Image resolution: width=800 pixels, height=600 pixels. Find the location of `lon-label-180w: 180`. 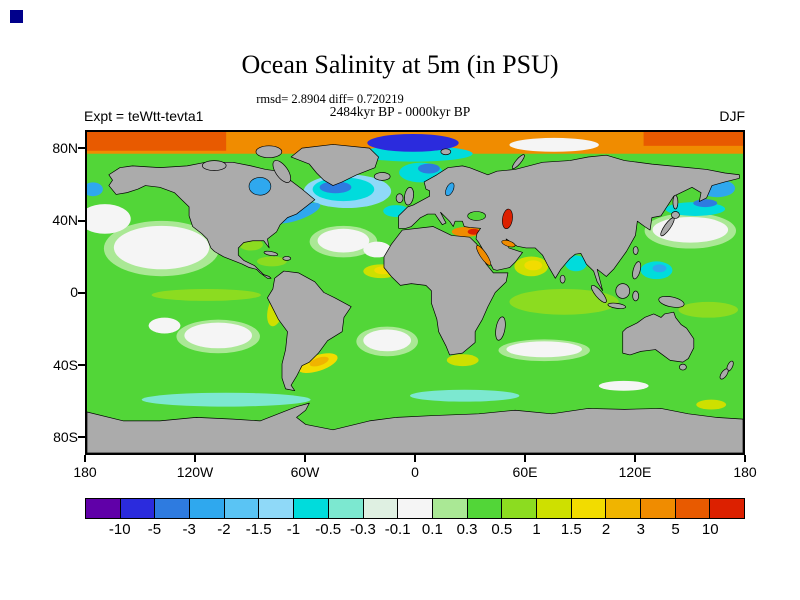

lon-label-180w: 180 is located at coordinates (85, 472).